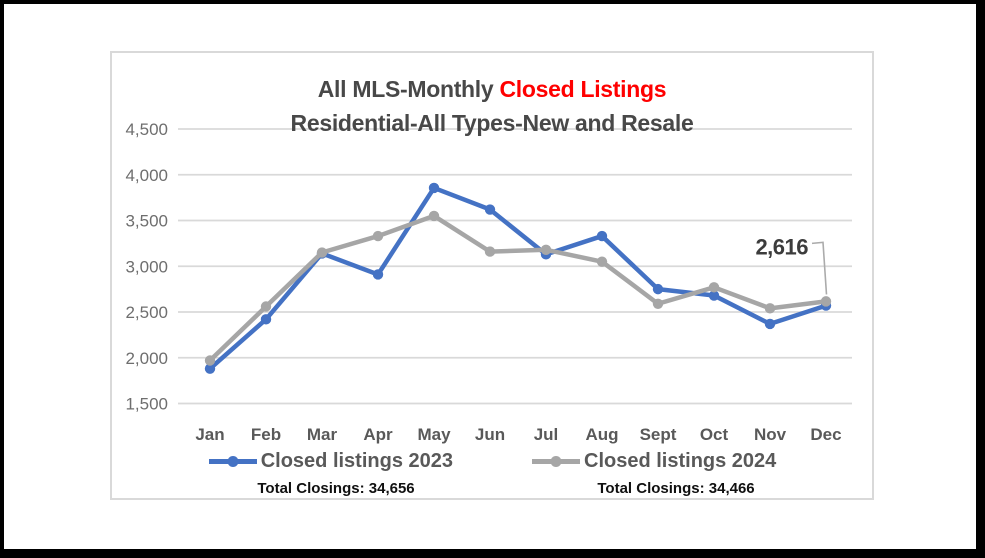 The height and width of the screenshot is (558, 985). I want to click on data-point-2024-jul, so click(546, 249).